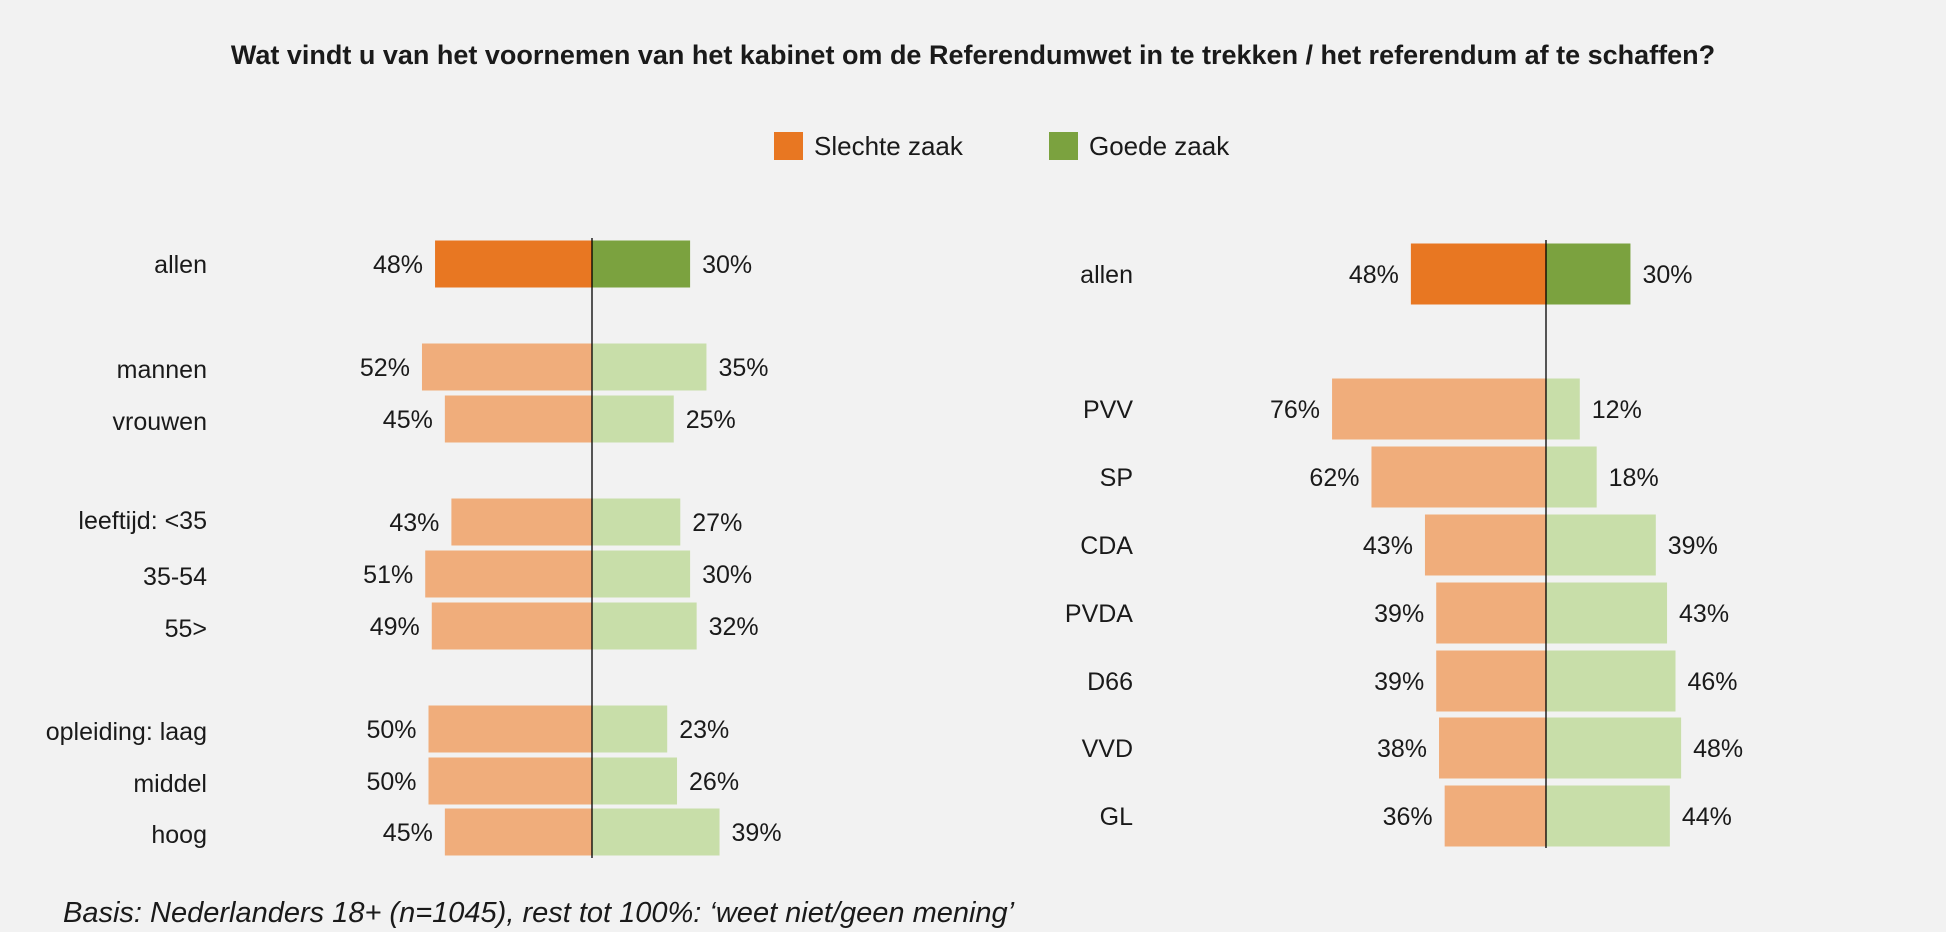 This screenshot has height=949, width=1946. Describe the element at coordinates (1571, 477) in the screenshot. I see `bar-goede-zaak-sp` at that location.